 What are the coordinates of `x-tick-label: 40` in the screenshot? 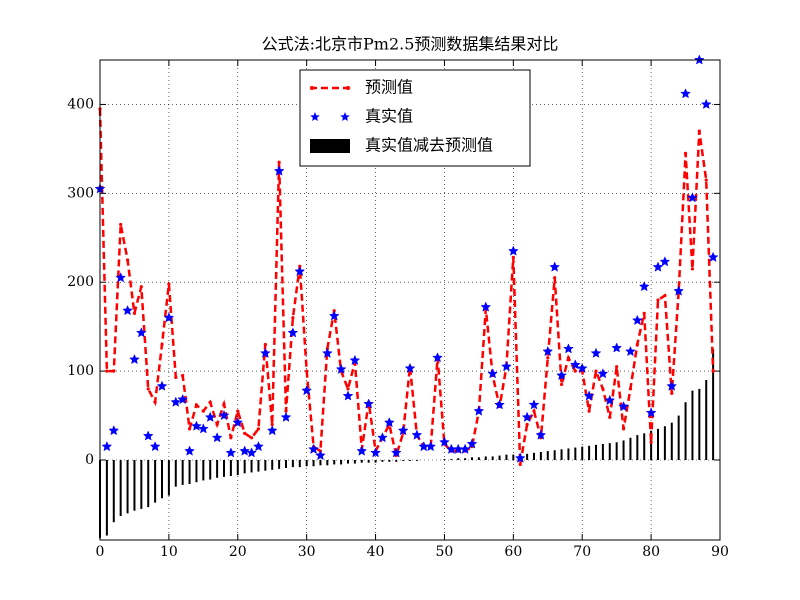 It's located at (376, 552).